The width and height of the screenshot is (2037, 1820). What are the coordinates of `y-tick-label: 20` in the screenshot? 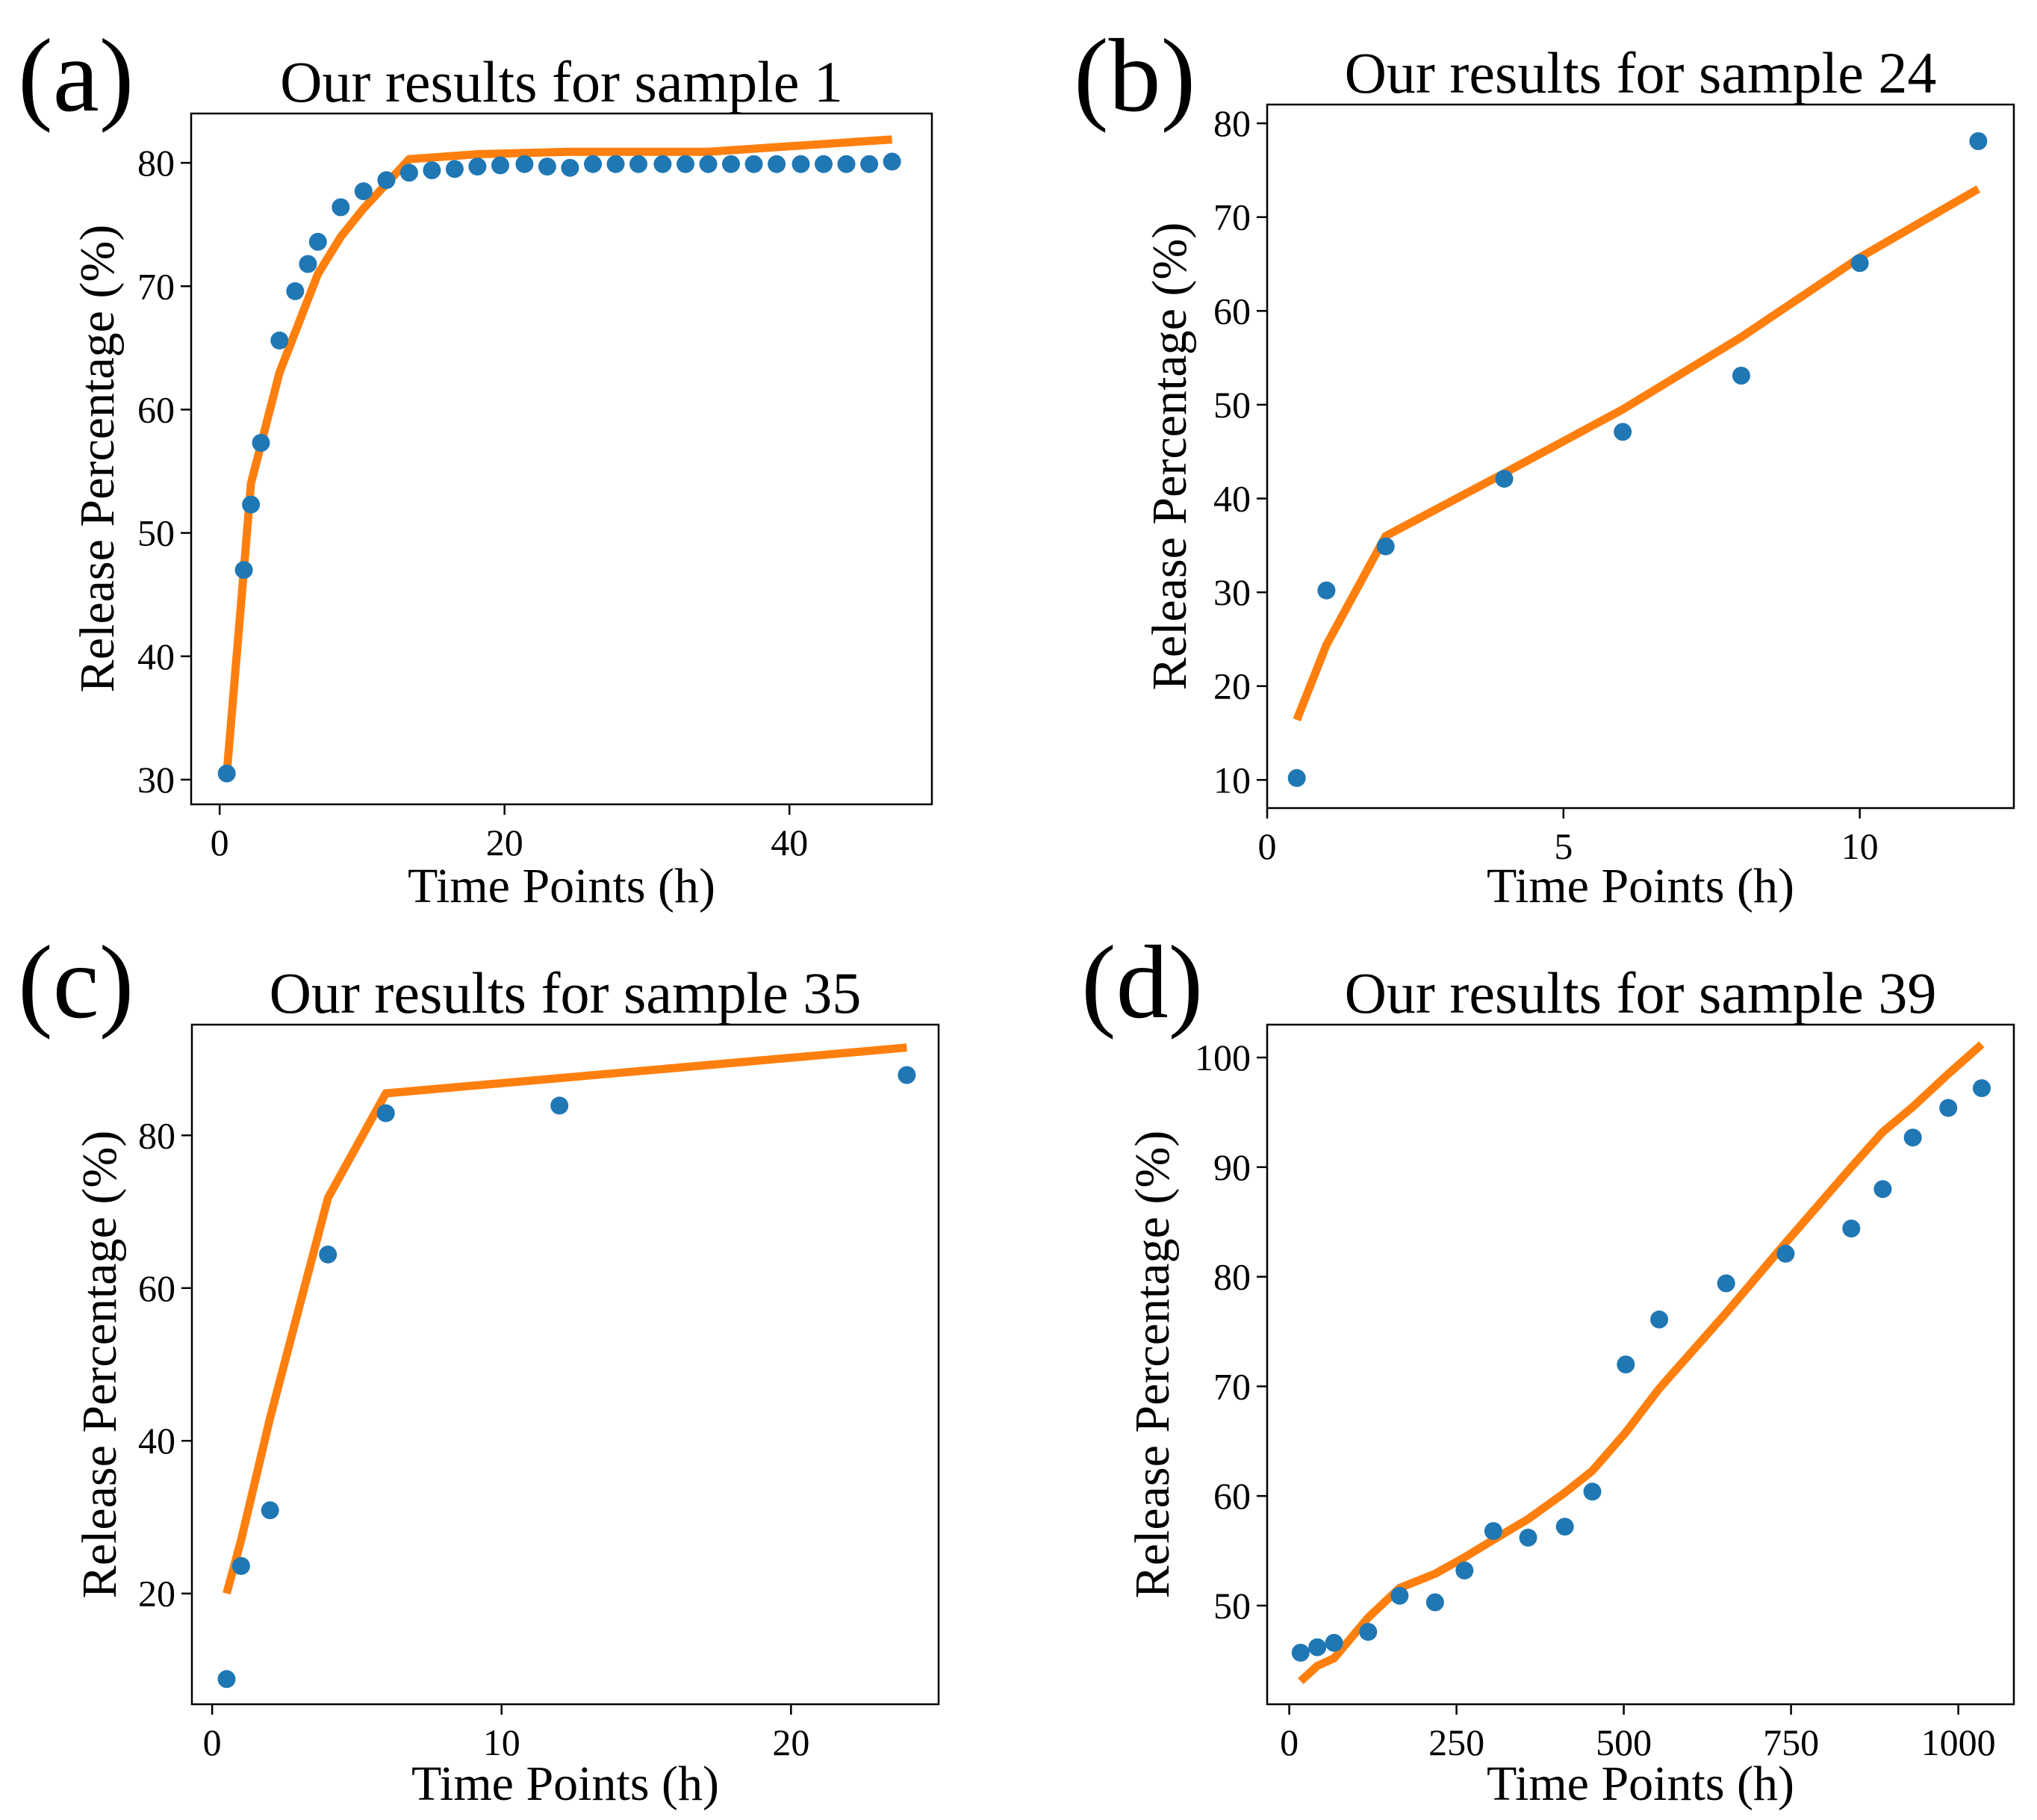 It's located at (156, 1594).